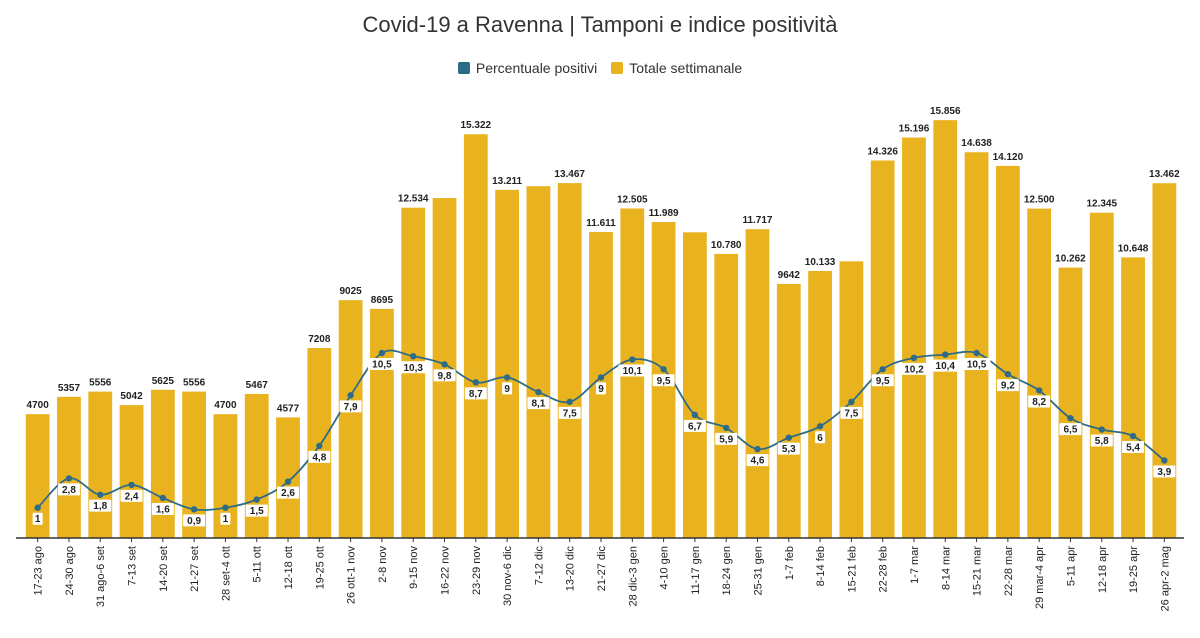 The width and height of the screenshot is (1200, 638). Describe the element at coordinates (1164, 472) in the screenshot. I see `line-label-36: 3,9` at that location.